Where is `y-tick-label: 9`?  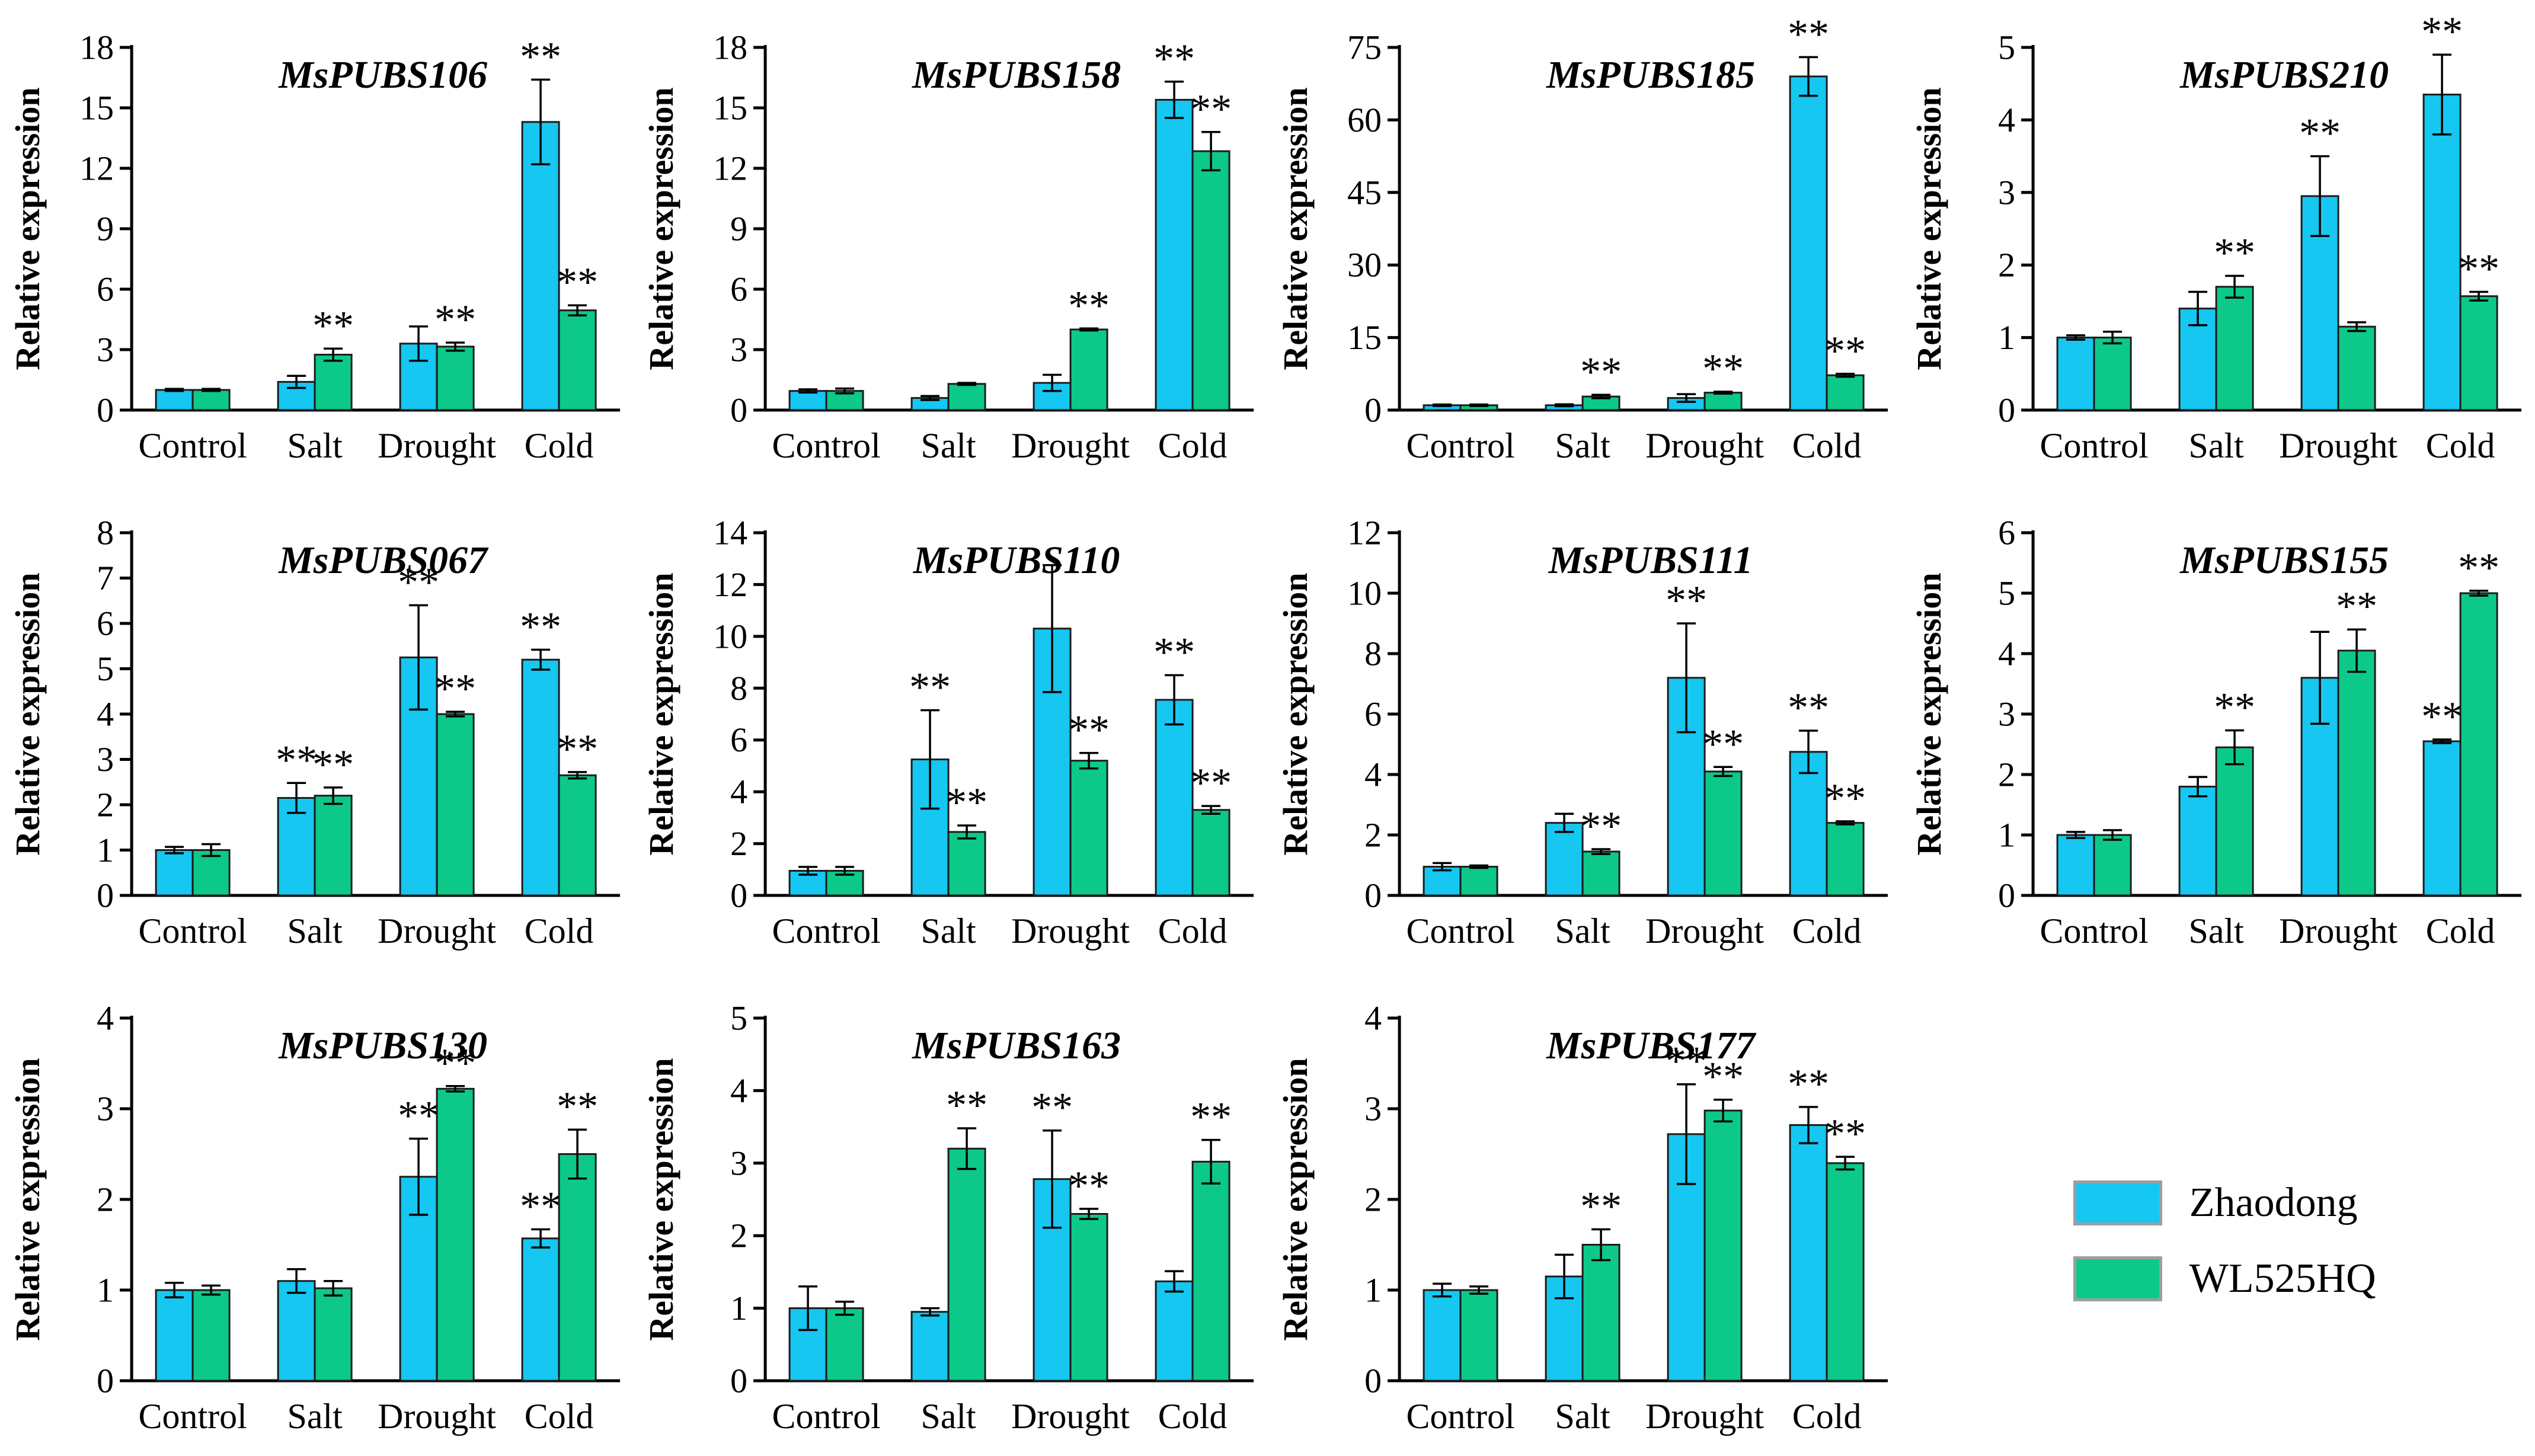 y-tick-label: 9 is located at coordinates (105, 229).